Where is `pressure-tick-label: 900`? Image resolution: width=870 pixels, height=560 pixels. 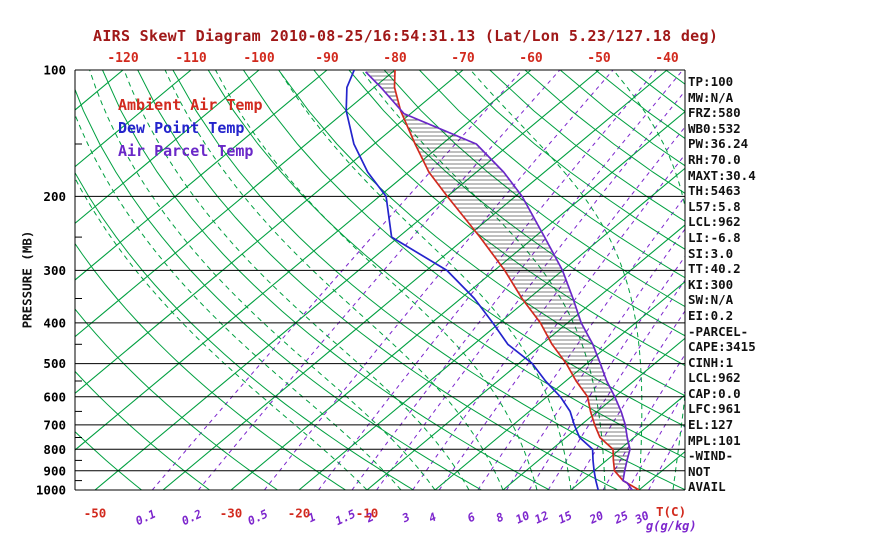 pressure-tick-label: 900 is located at coordinates (54, 470).